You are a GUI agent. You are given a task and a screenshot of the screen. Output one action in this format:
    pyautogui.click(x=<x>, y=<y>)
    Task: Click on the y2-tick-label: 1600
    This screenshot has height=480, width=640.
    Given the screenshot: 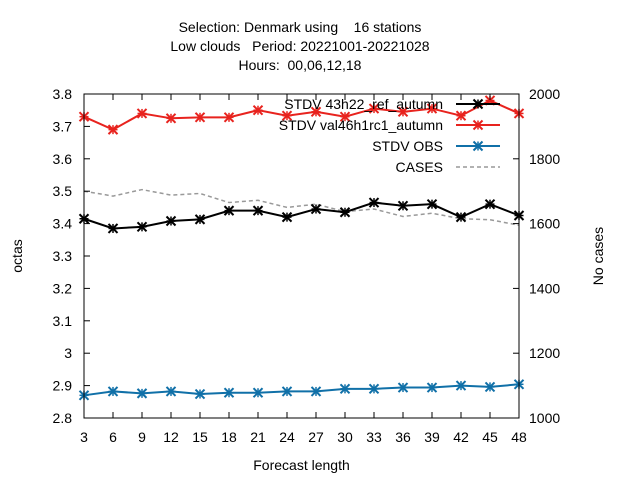 What is the action you would take?
    pyautogui.click(x=544, y=224)
    